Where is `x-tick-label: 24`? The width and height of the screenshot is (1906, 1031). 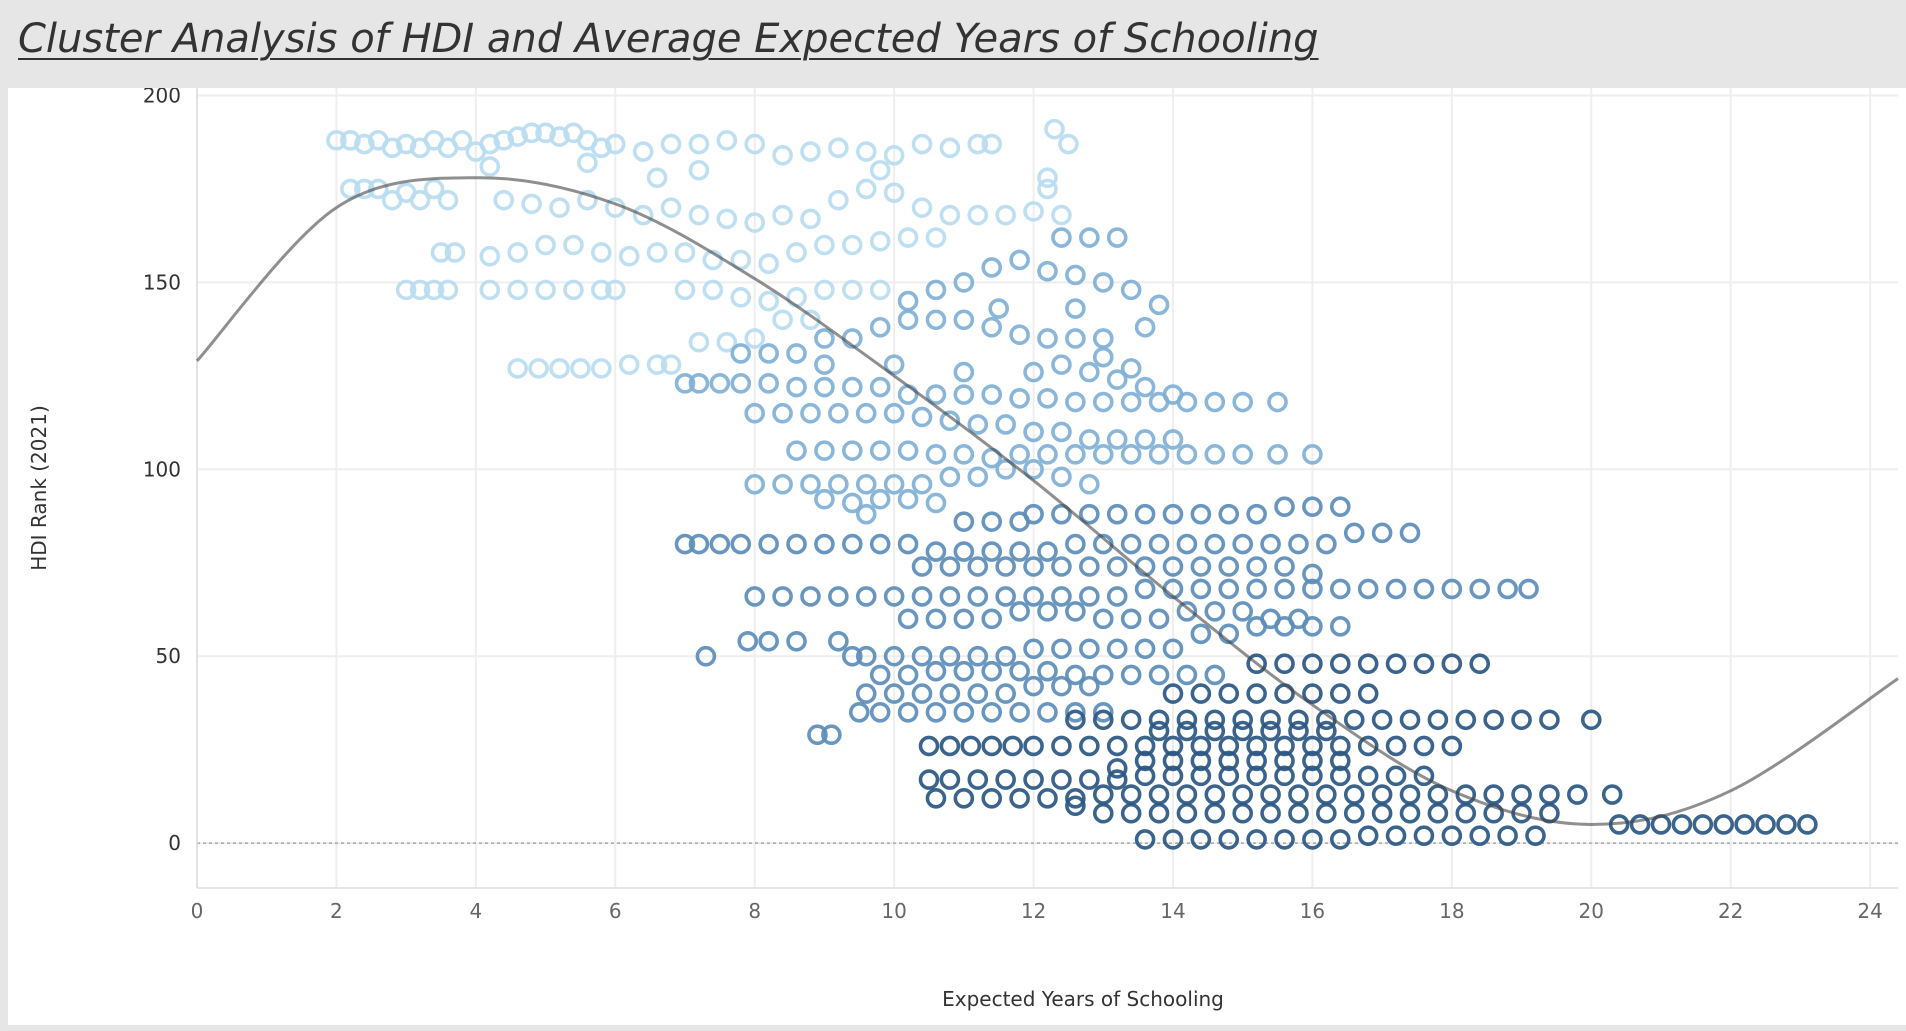
x-tick-label: 24 is located at coordinates (1869, 911).